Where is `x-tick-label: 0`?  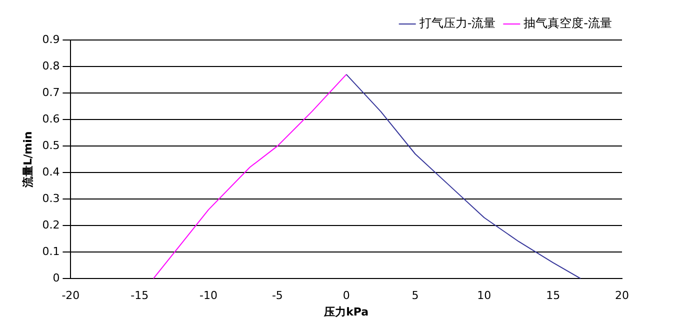 x-tick-label: 0 is located at coordinates (346, 295).